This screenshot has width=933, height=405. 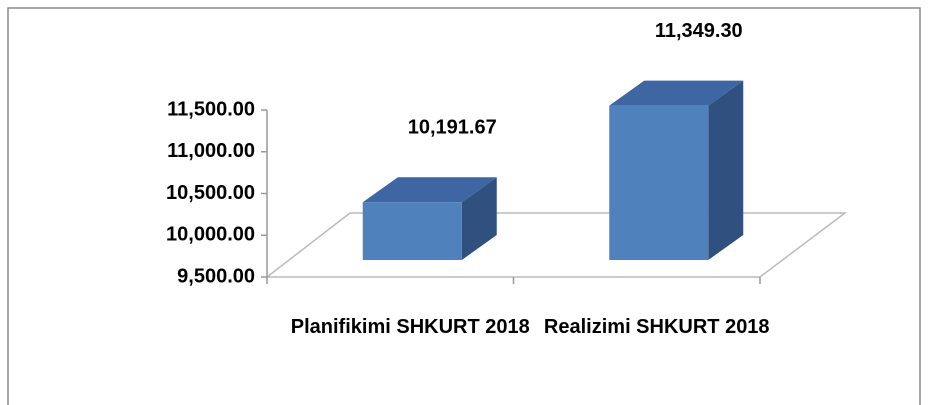 What do you see at coordinates (410, 327) in the screenshot?
I see `x-tick-label: Planifikimi SHKURT 2018` at bounding box center [410, 327].